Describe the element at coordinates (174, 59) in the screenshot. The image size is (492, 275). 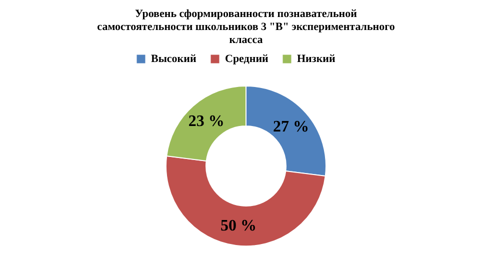
I see `legend-label: Высокий` at that location.